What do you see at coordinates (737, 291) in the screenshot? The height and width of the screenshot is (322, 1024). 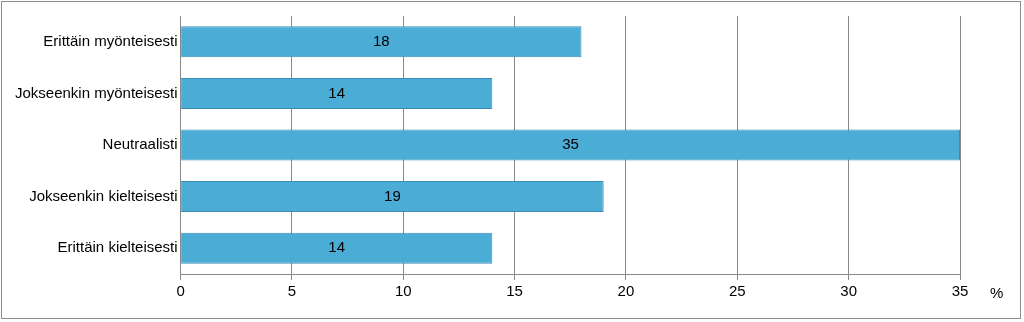 I see `x-tick-label: 25` at bounding box center [737, 291].